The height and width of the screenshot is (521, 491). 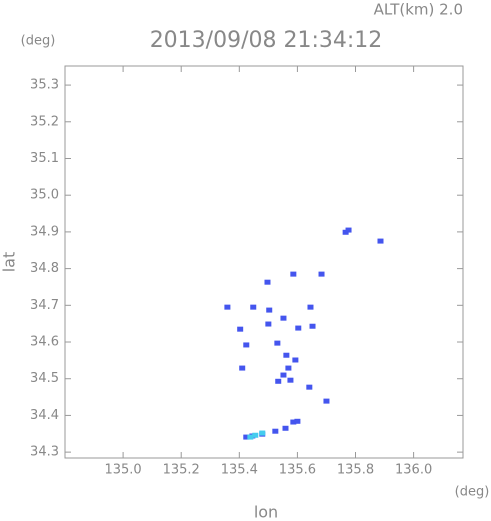 What do you see at coordinates (266, 512) in the screenshot?
I see `x-axis-label: lon` at bounding box center [266, 512].